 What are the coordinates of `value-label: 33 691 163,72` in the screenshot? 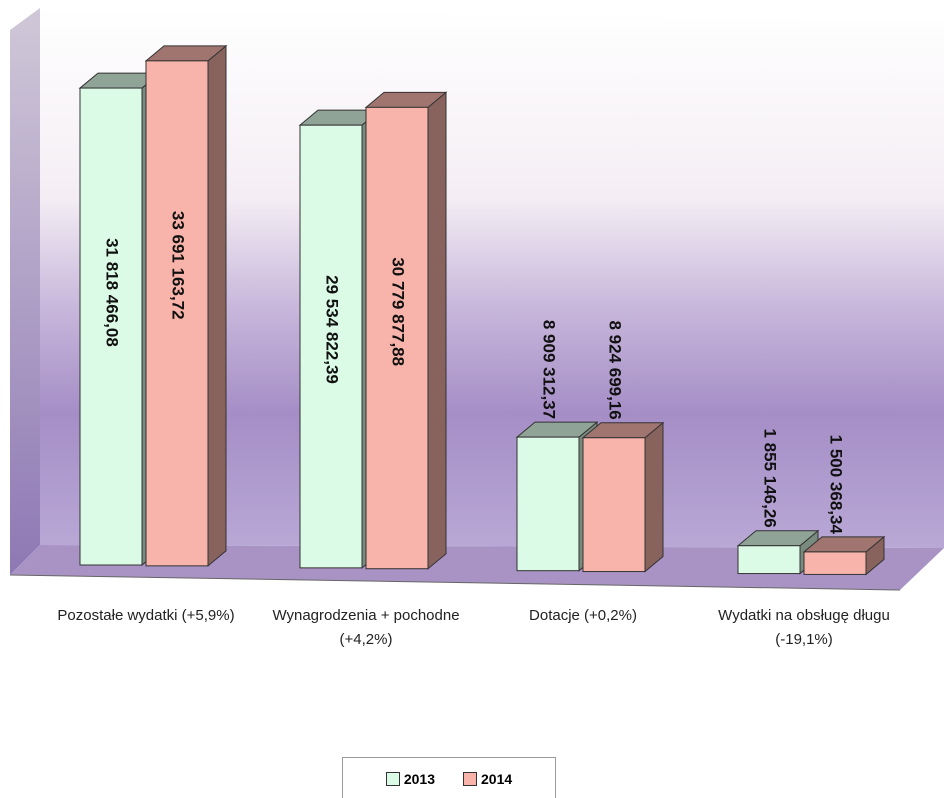 It's located at (178, 265).